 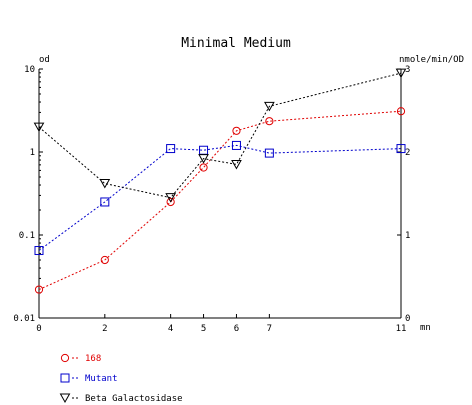 What do you see at coordinates (93, 359) in the screenshot?
I see `legend-label: 168` at bounding box center [93, 359].